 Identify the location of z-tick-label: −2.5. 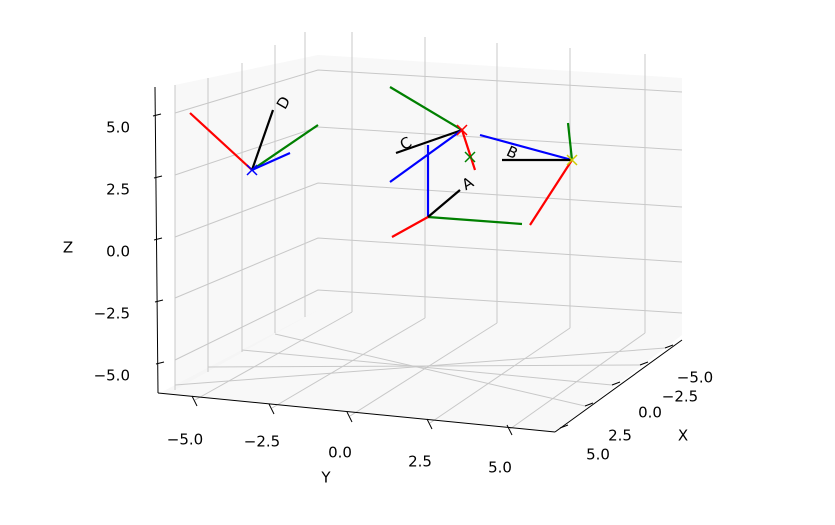
(112, 314).